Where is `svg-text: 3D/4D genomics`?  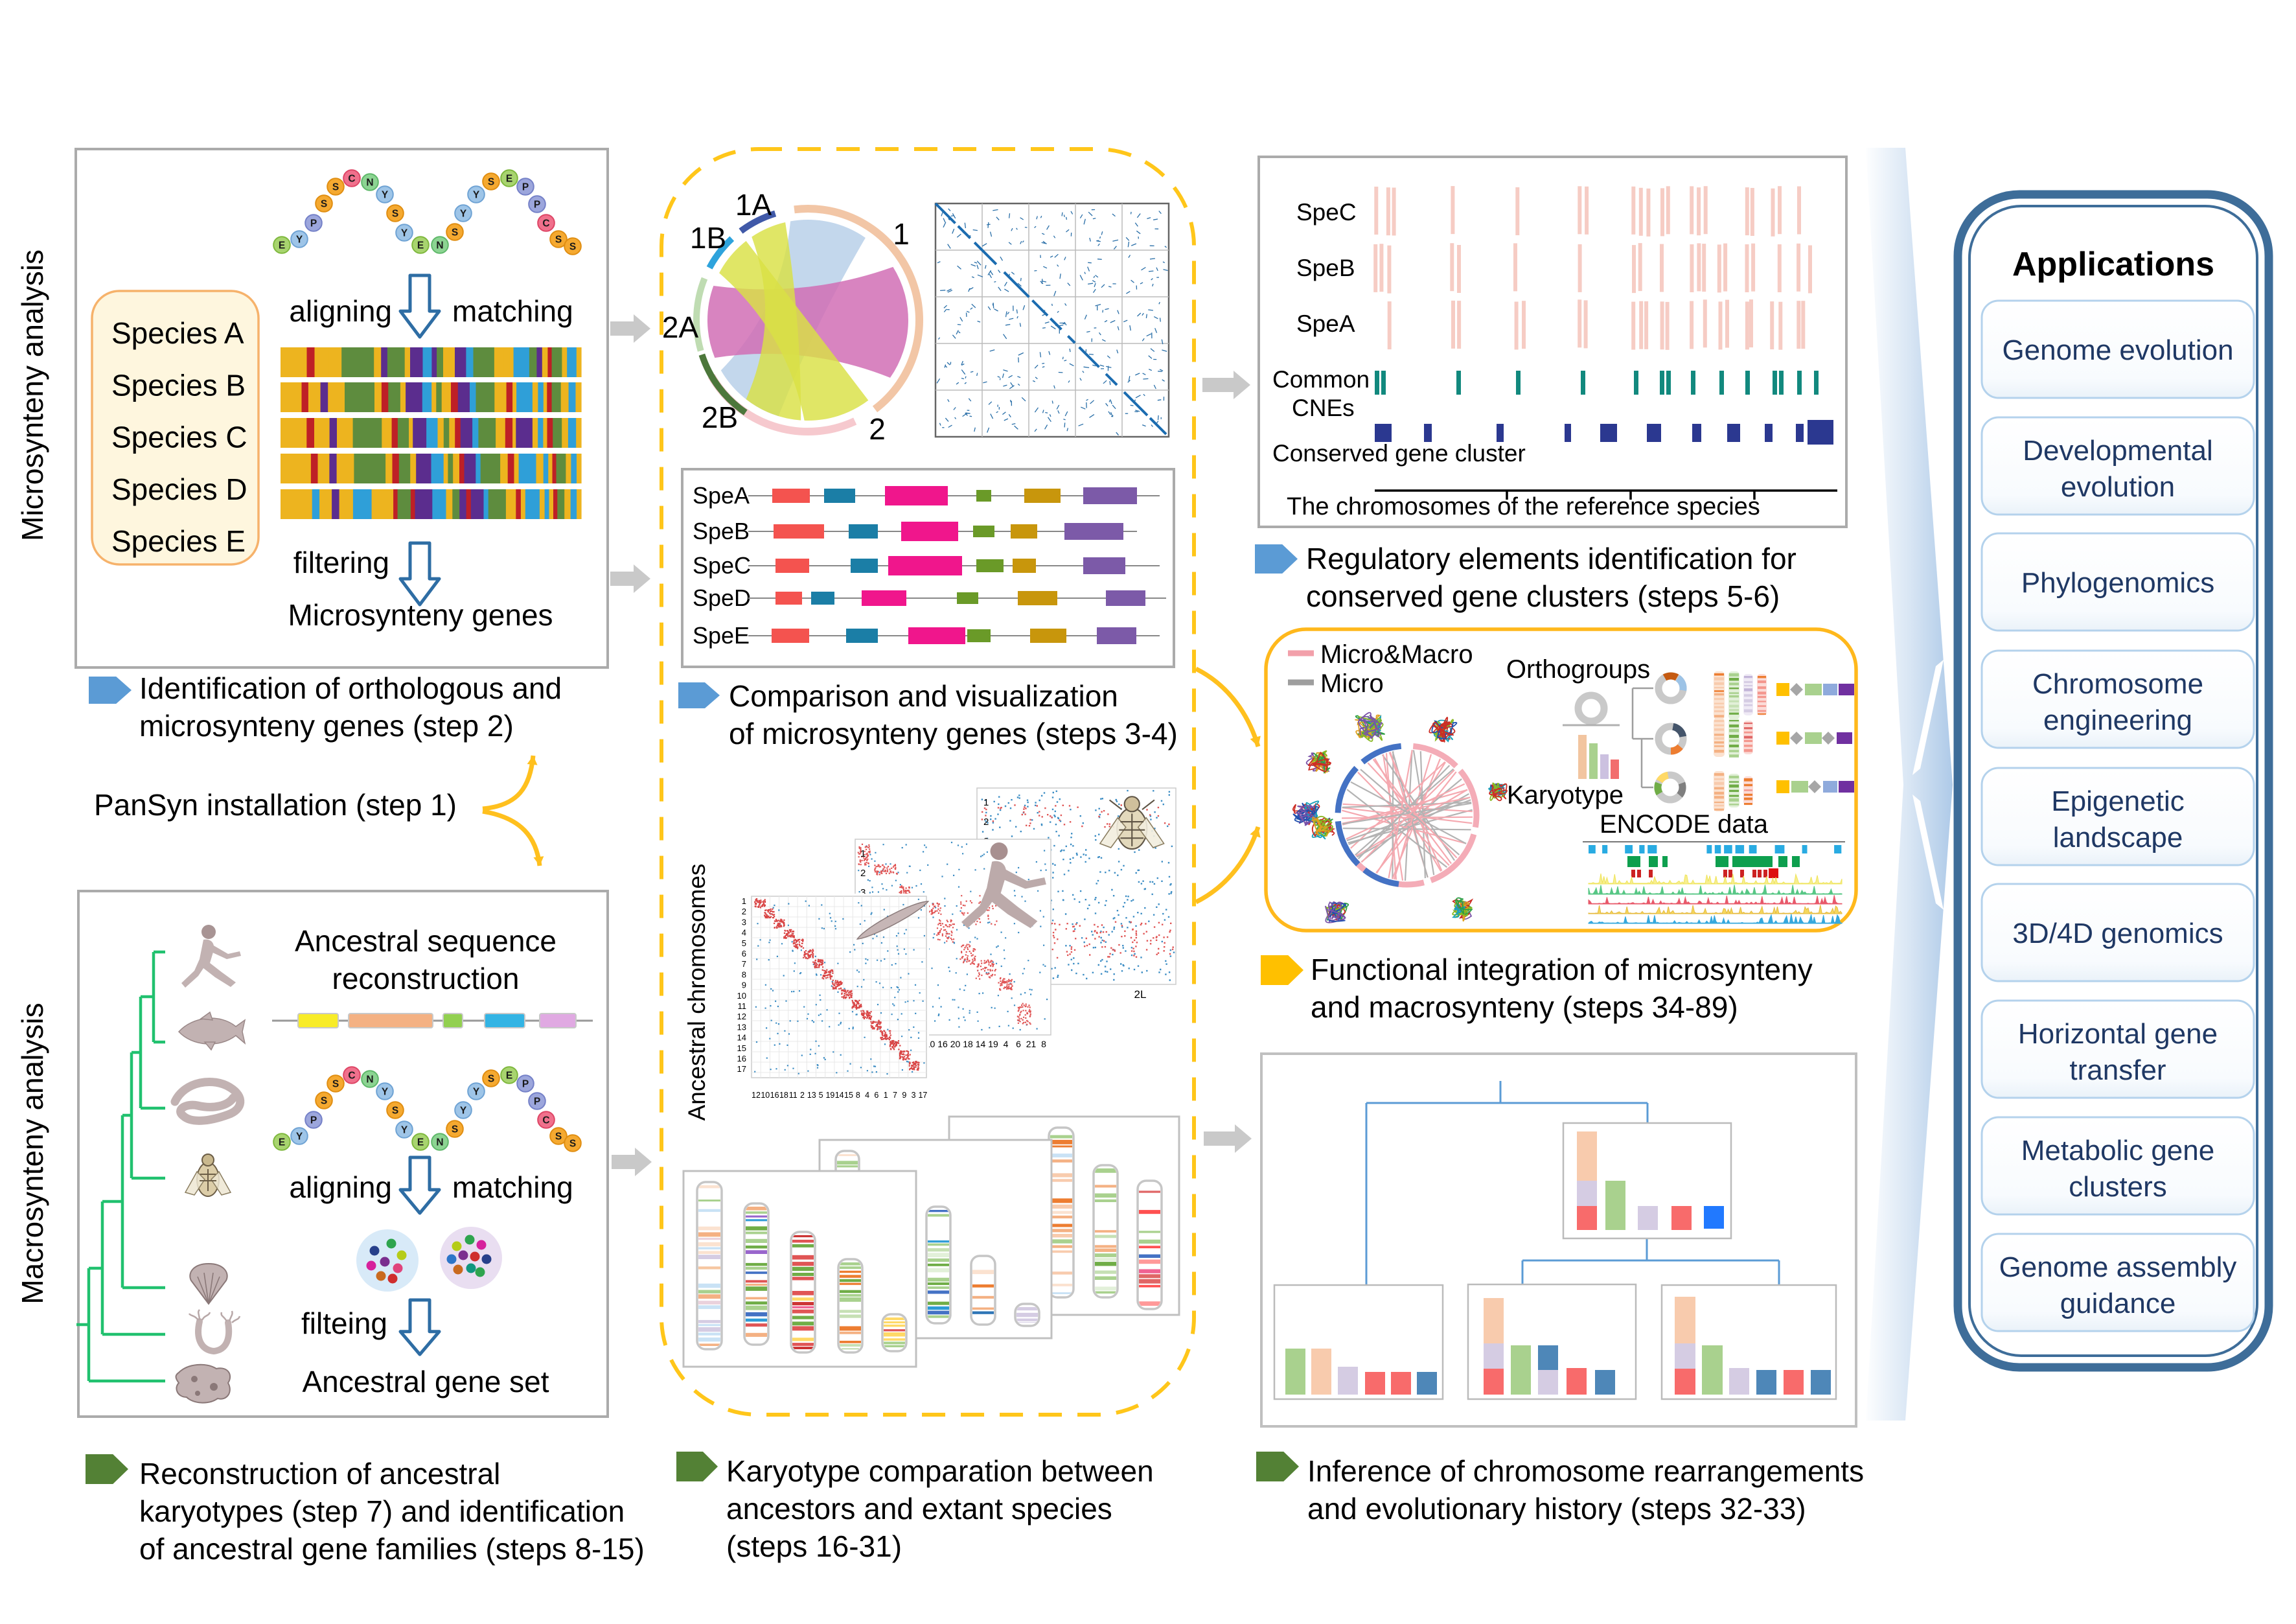 svg-text: 3D/4D genomics is located at coordinates (2117, 933).